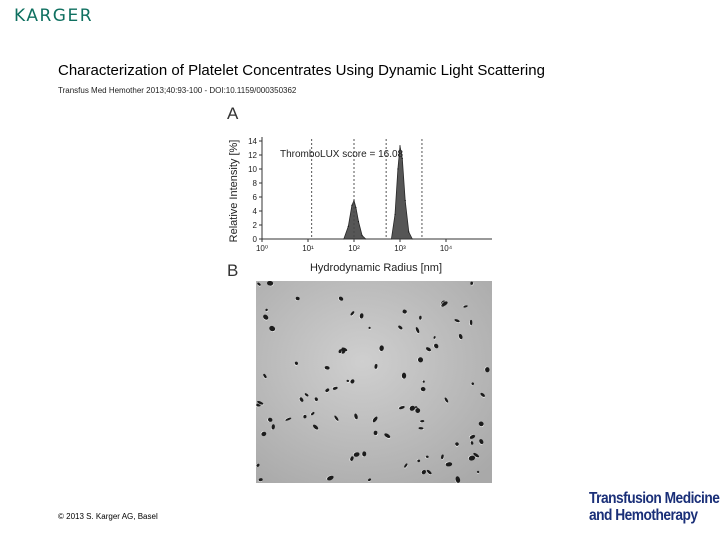 The image size is (720, 540). What do you see at coordinates (376, 268) in the screenshot?
I see `x-axis-label: Hydrodynamic Radius [nm]` at bounding box center [376, 268].